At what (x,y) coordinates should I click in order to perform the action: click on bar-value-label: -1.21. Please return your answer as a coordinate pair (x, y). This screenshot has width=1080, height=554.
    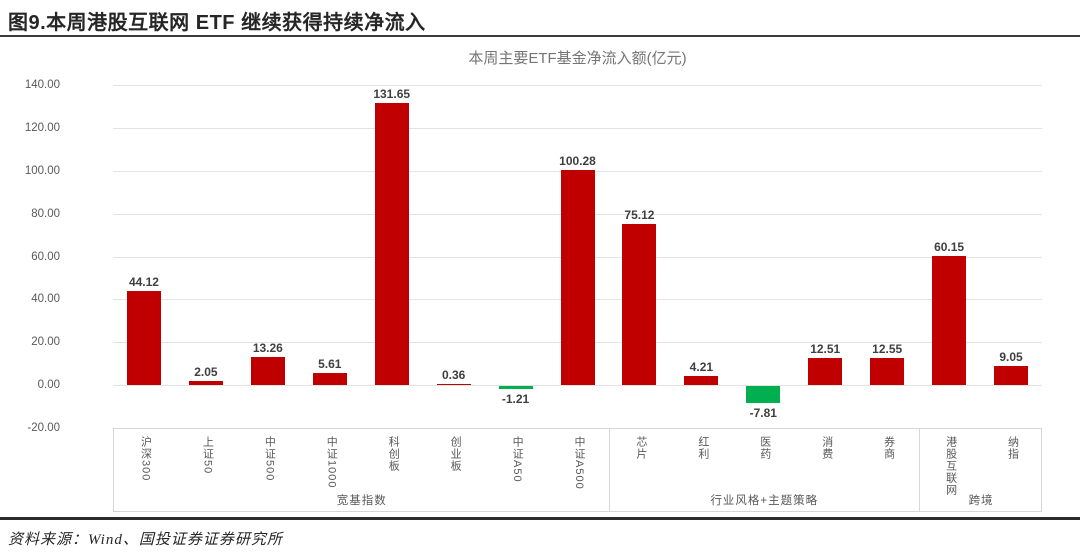
    Looking at the image, I should click on (515, 398).